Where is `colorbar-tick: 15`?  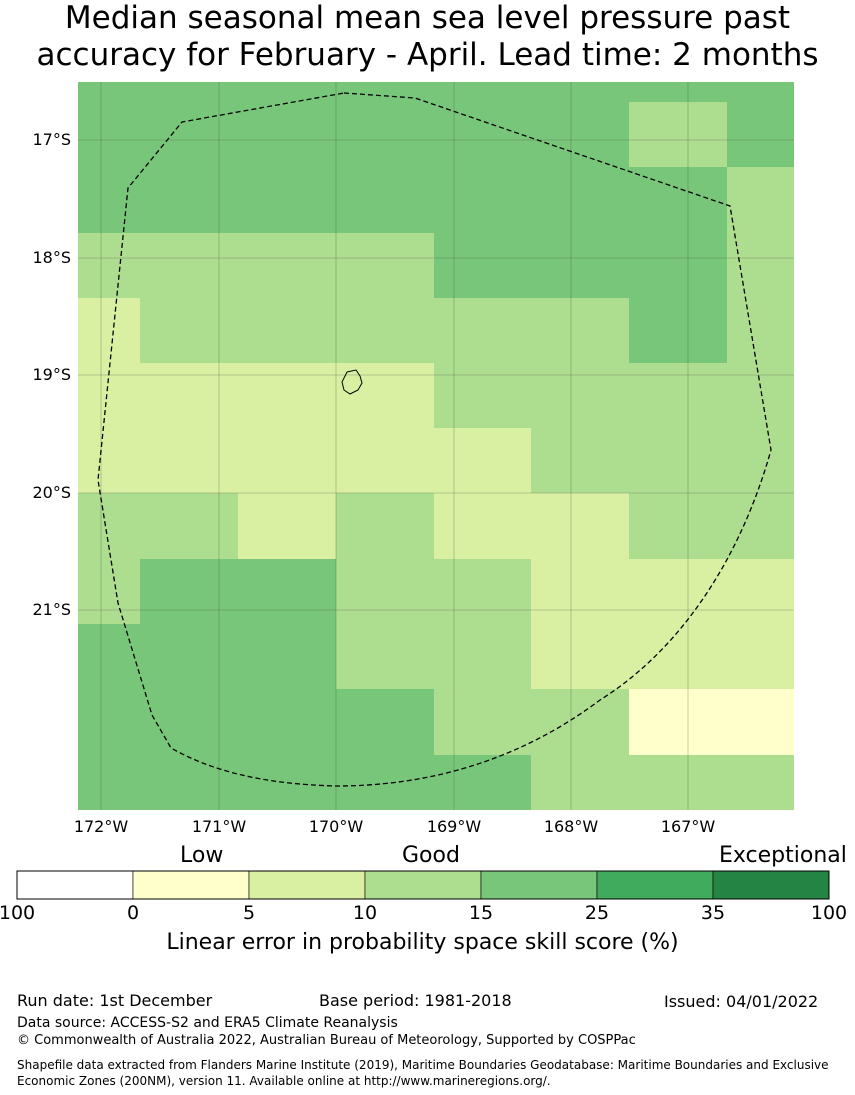 colorbar-tick: 15 is located at coordinates (481, 913).